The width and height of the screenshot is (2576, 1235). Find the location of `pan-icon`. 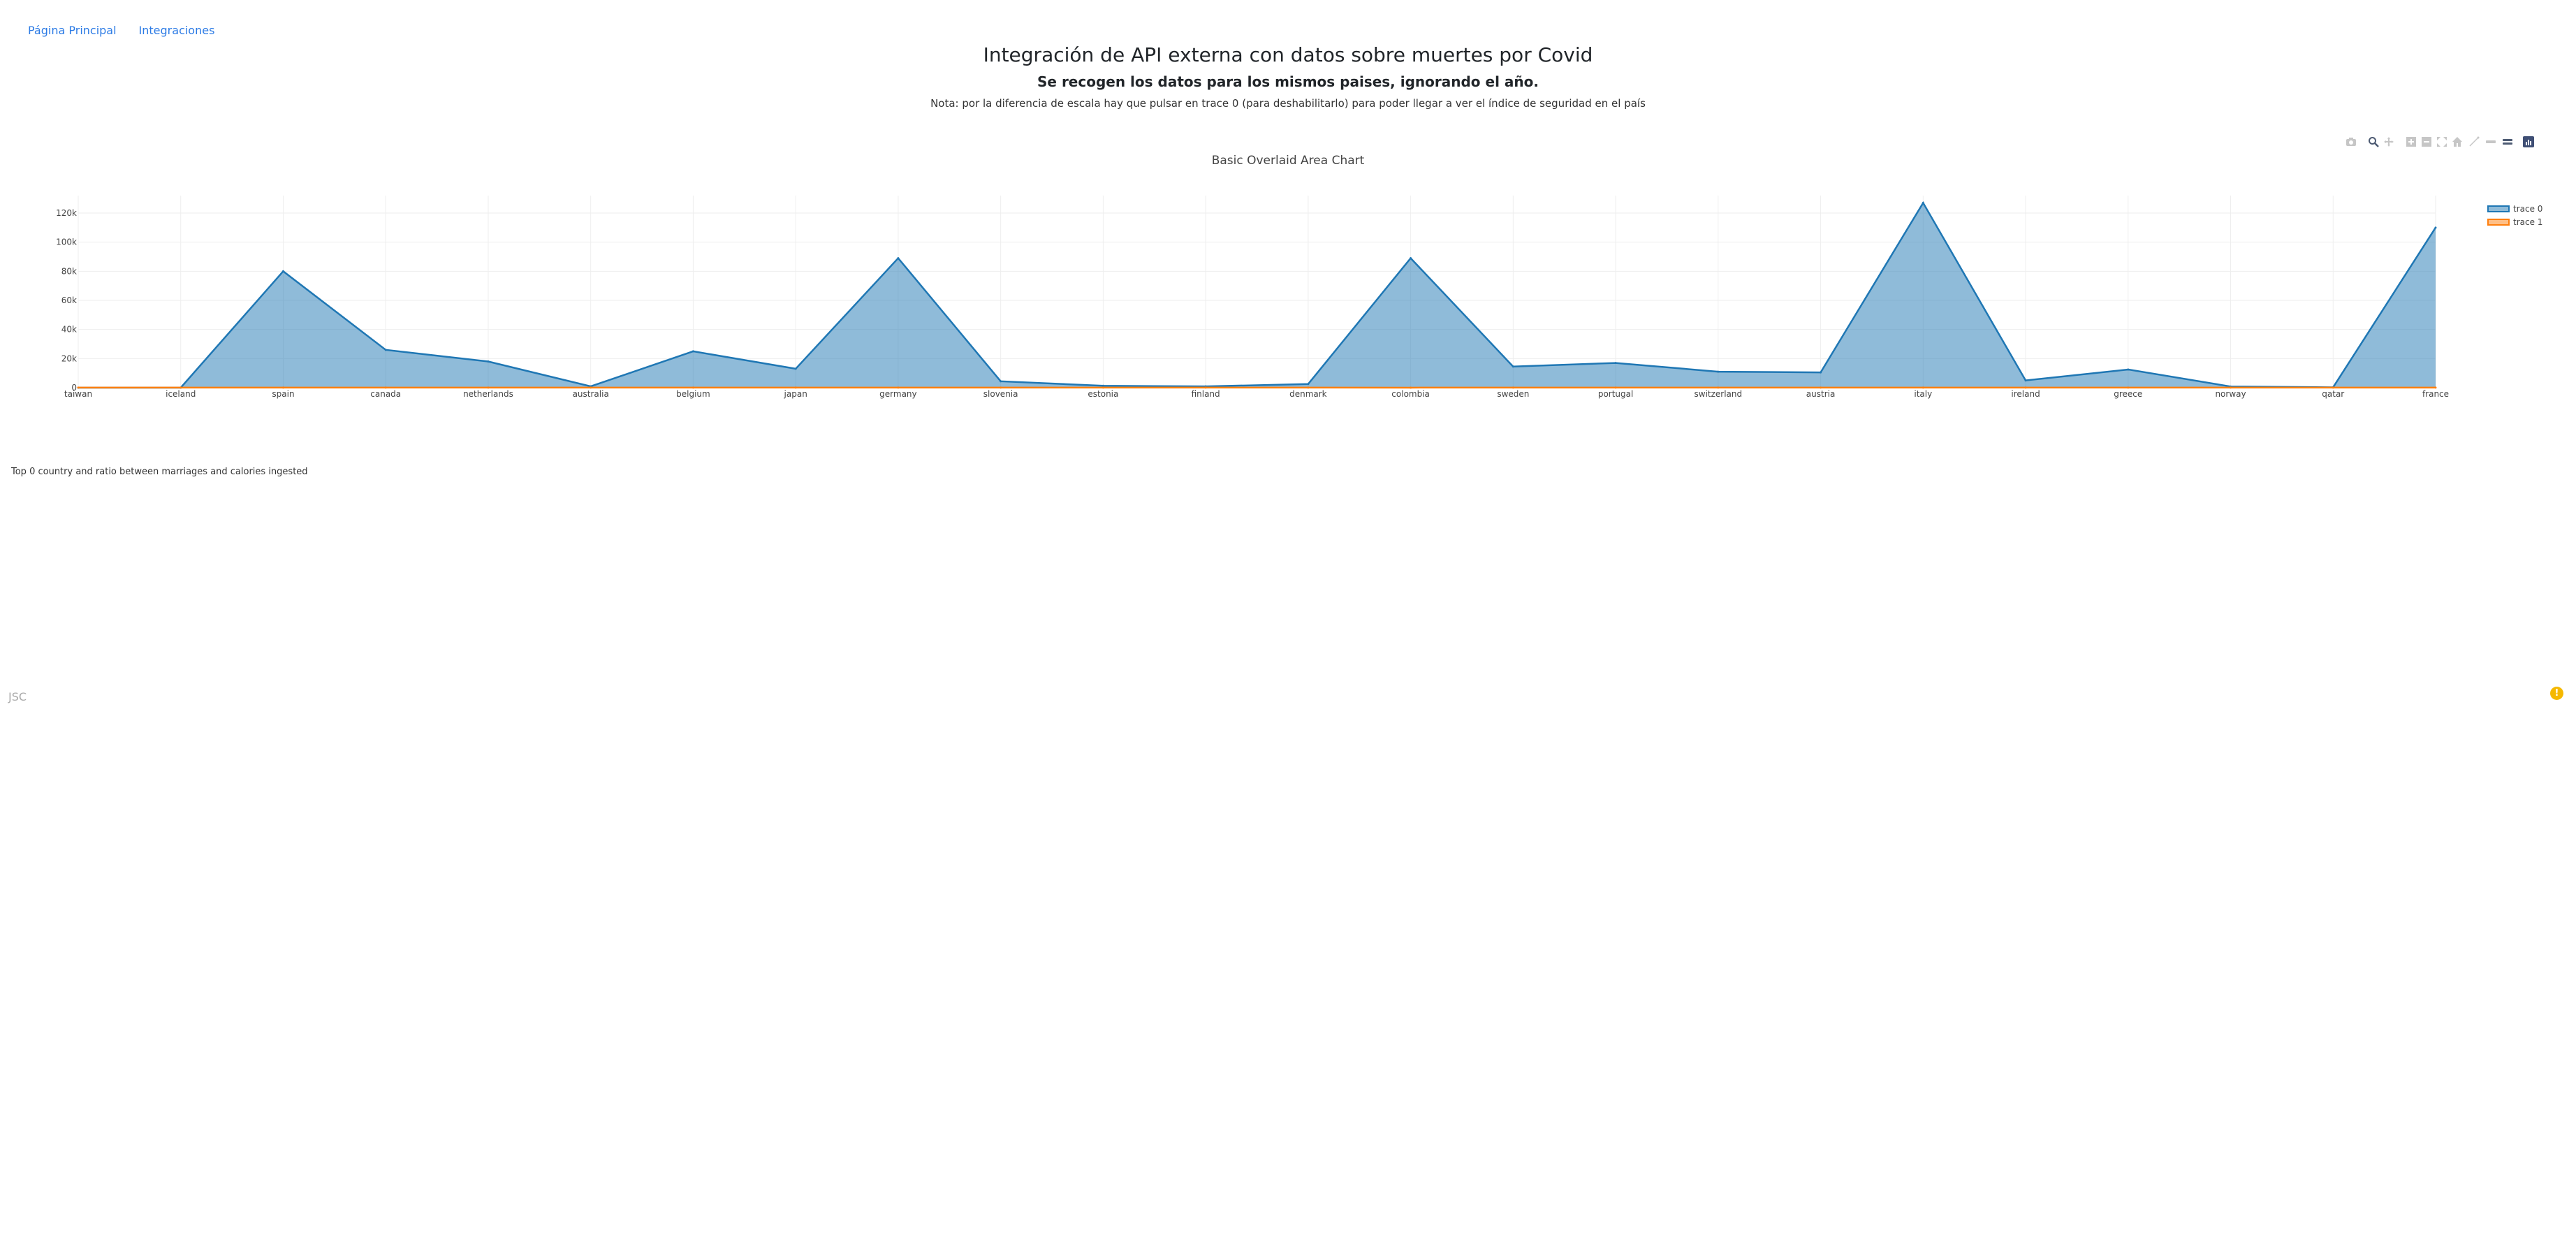

pan-icon is located at coordinates (2389, 142).